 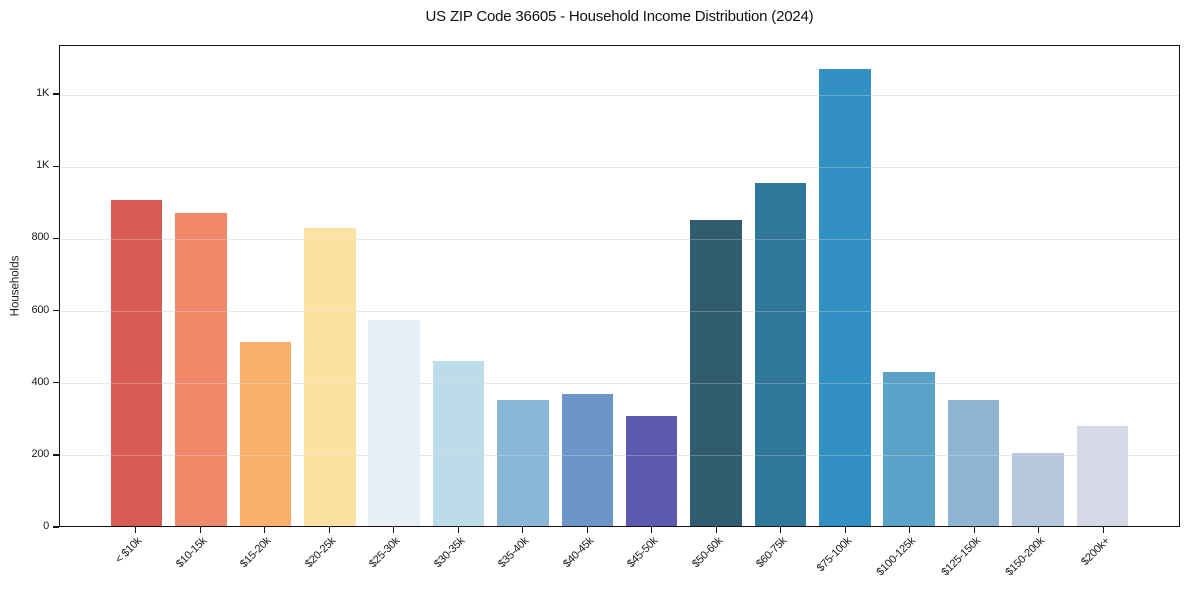 I want to click on x-tick-label: $35-40k, so click(x=514, y=553).